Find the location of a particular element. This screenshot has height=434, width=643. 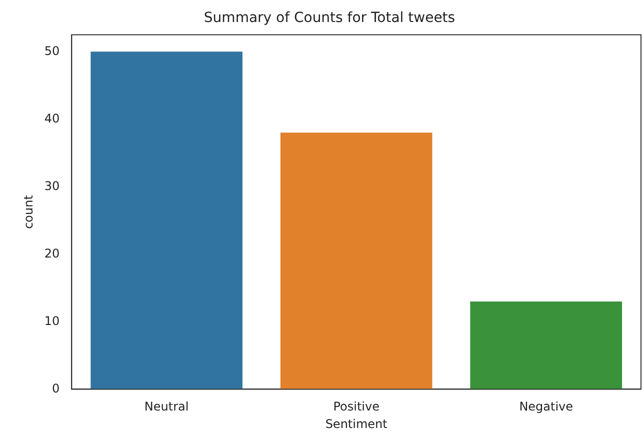

x-tick-label: Negative is located at coordinates (546, 407).